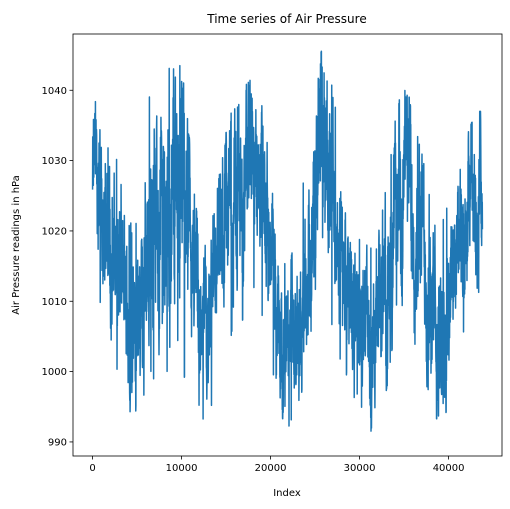 The width and height of the screenshot is (510, 509). What do you see at coordinates (57, 267) in the screenshot?
I see `y-axis-ticks: 990 1000 1010 1020 1030 1040` at bounding box center [57, 267].